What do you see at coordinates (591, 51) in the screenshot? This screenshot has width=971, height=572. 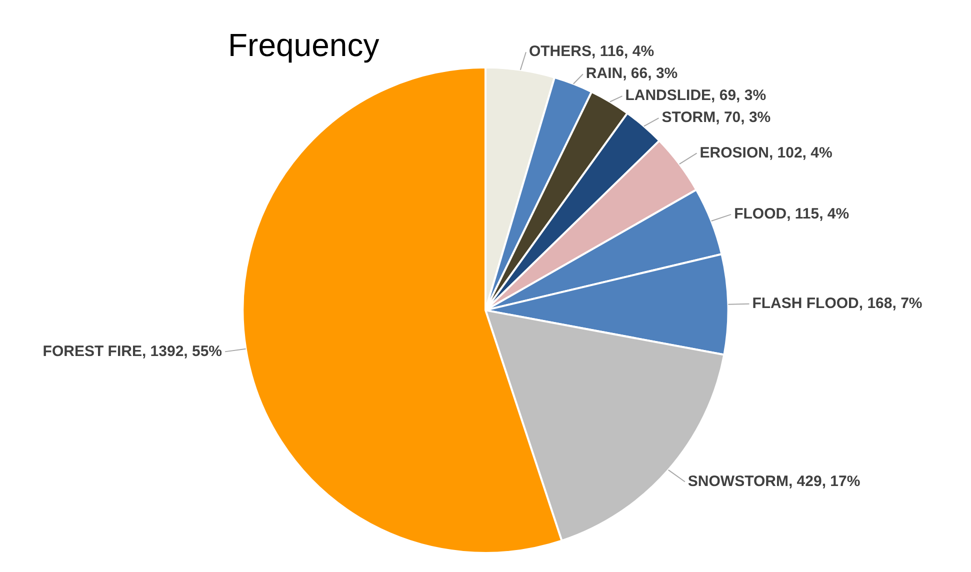 I see `slice-label: OTHERS, 116, 4%` at bounding box center [591, 51].